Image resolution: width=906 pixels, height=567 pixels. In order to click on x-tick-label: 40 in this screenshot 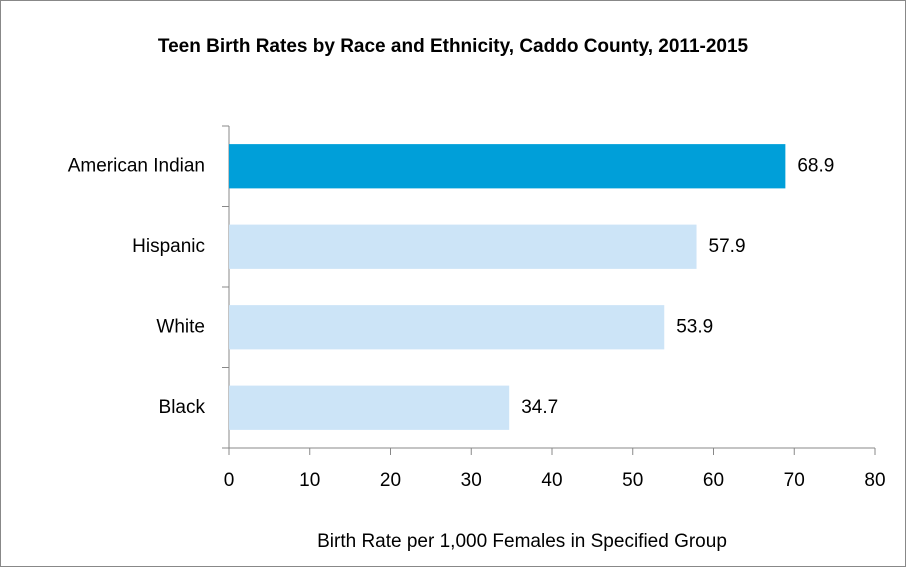, I will do `click(551, 480)`.